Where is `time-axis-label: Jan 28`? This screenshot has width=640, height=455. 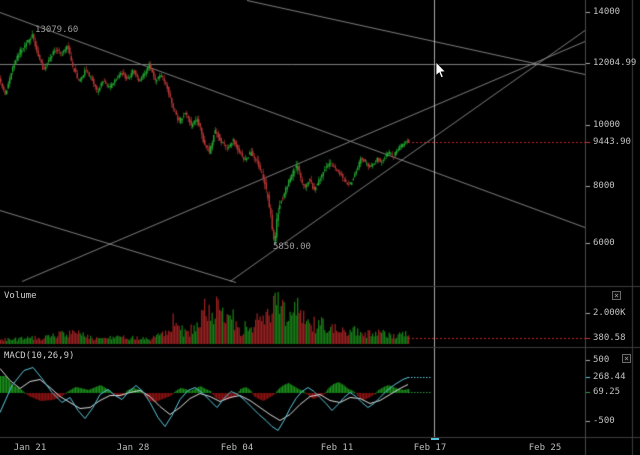 time-axis-label: Jan 28 is located at coordinates (133, 448).